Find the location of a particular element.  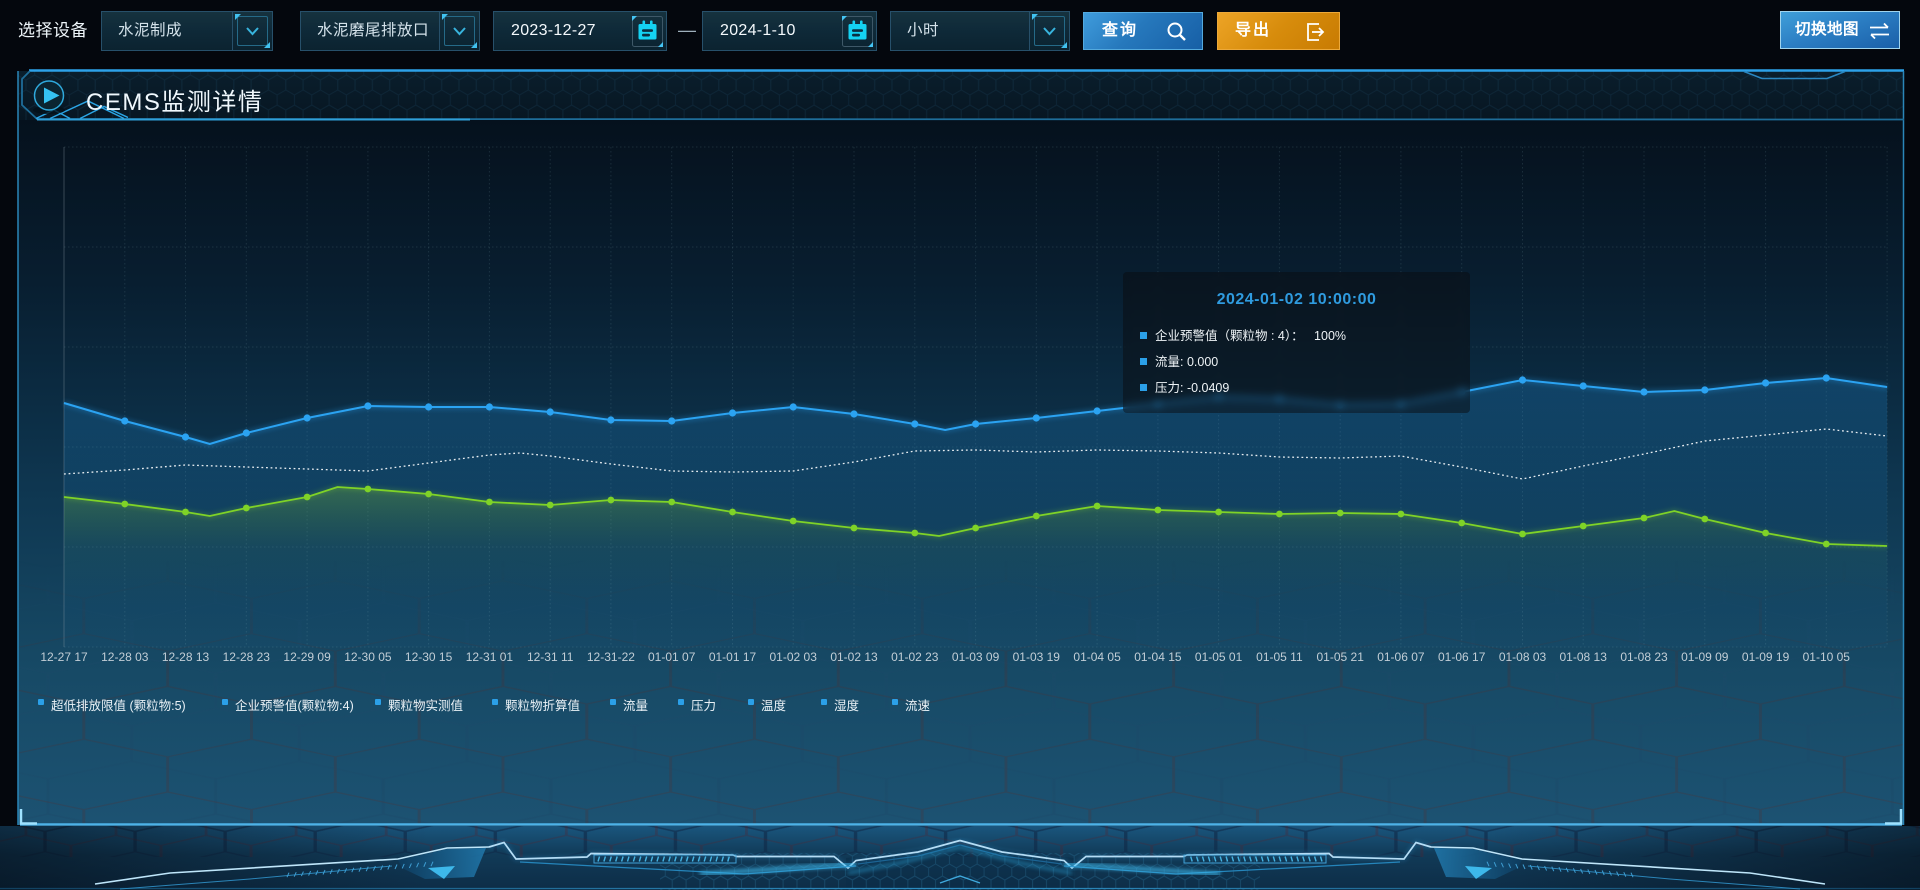

svg-text: 01-08 13 is located at coordinates (1584, 657).